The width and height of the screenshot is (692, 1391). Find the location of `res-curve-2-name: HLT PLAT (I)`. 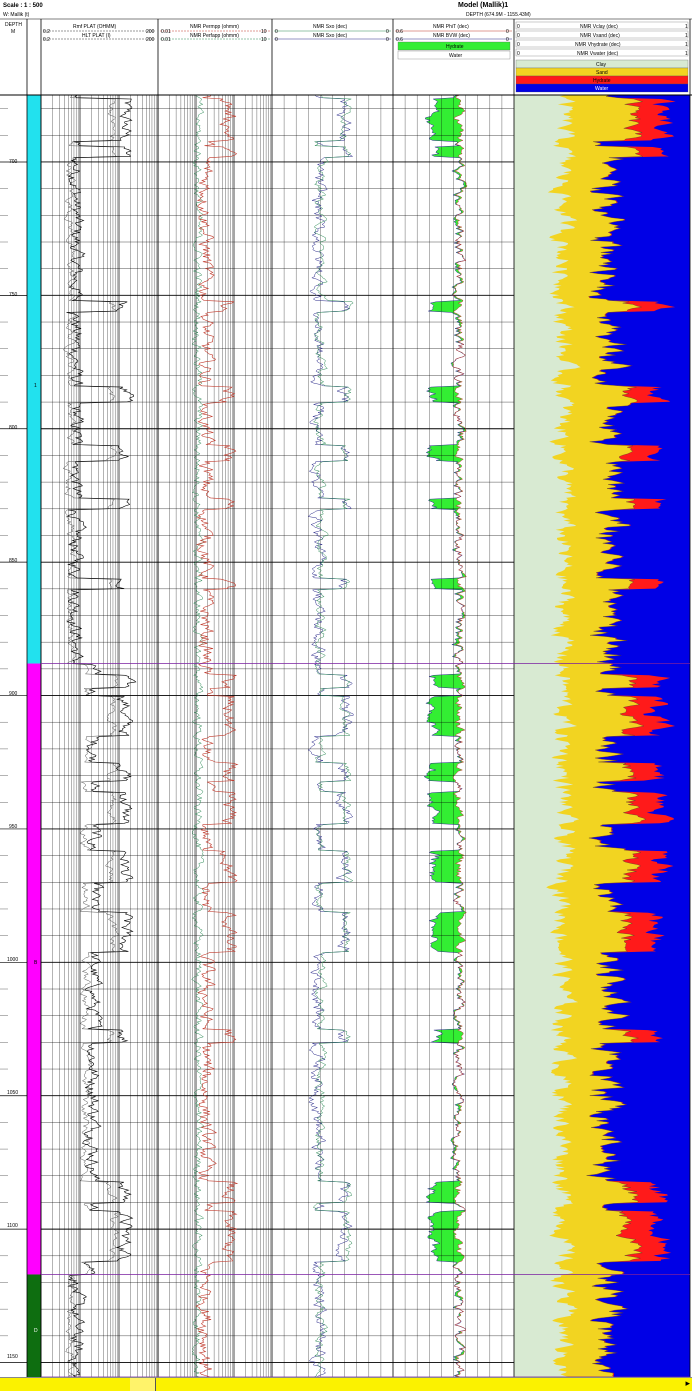

res-curve-2-name: HLT PLAT (I) is located at coordinates (96, 36).